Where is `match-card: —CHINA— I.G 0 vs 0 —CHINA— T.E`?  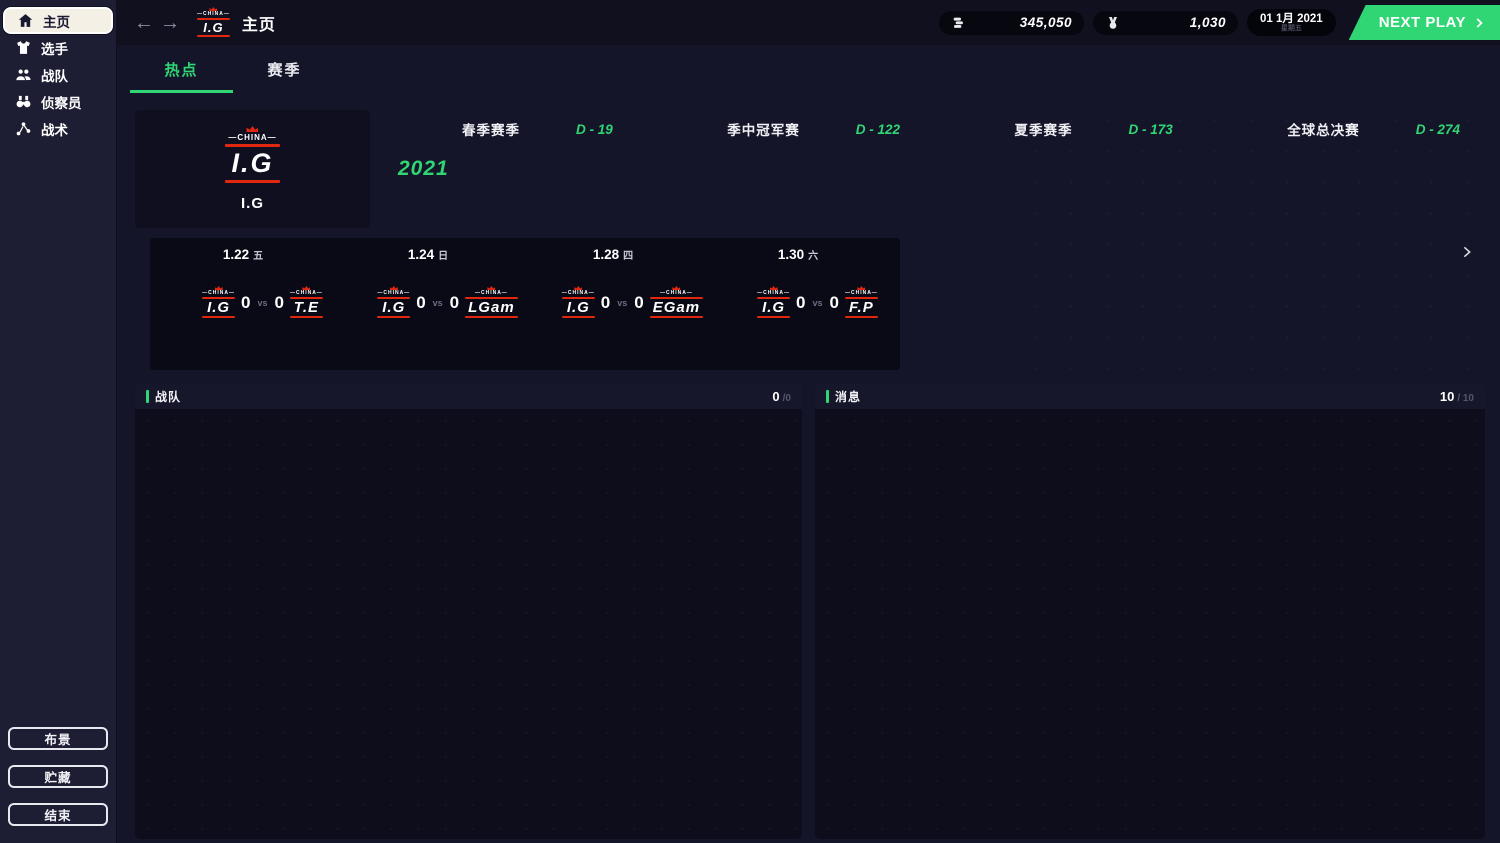
match-card: —CHINA— I.G 0 vs 0 —CHINA— T.E is located at coordinates (262, 302).